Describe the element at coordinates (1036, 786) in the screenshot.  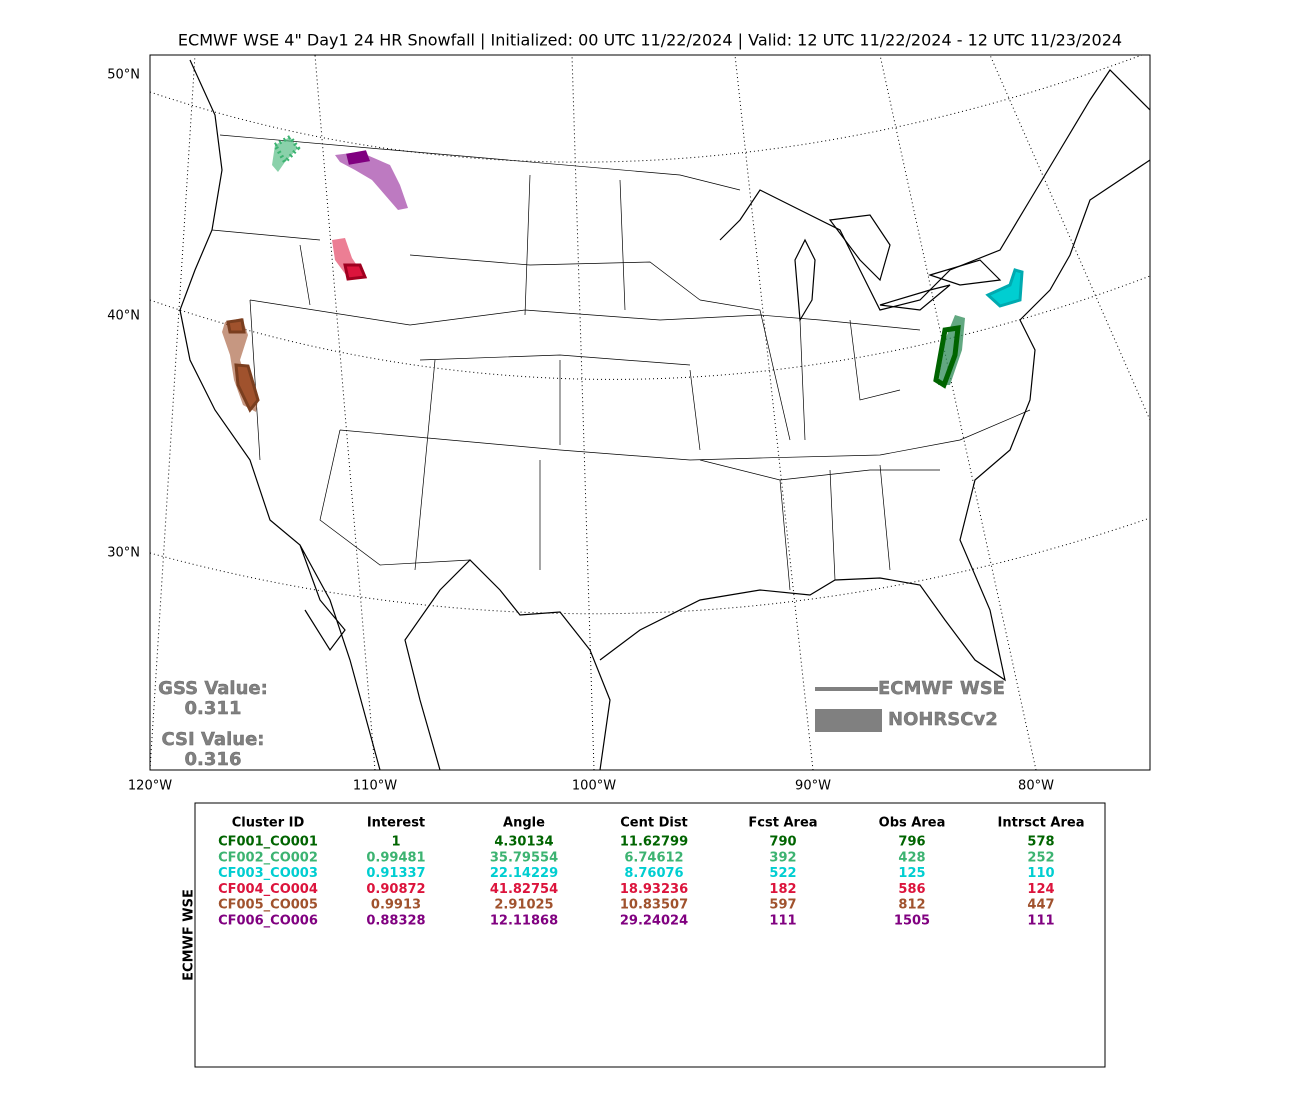
I see `lon-label: 80°W` at that location.